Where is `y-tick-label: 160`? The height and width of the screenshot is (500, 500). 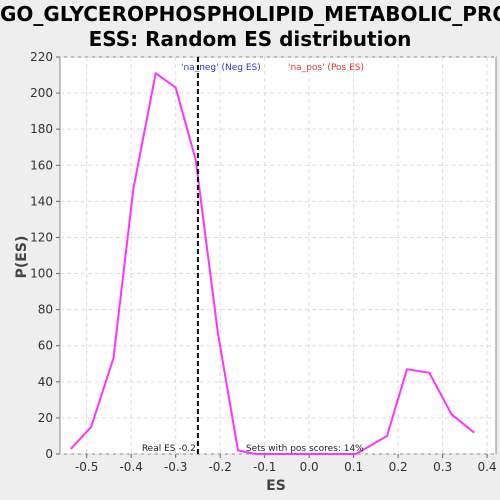 y-tick-label: 160 is located at coordinates (41, 165).